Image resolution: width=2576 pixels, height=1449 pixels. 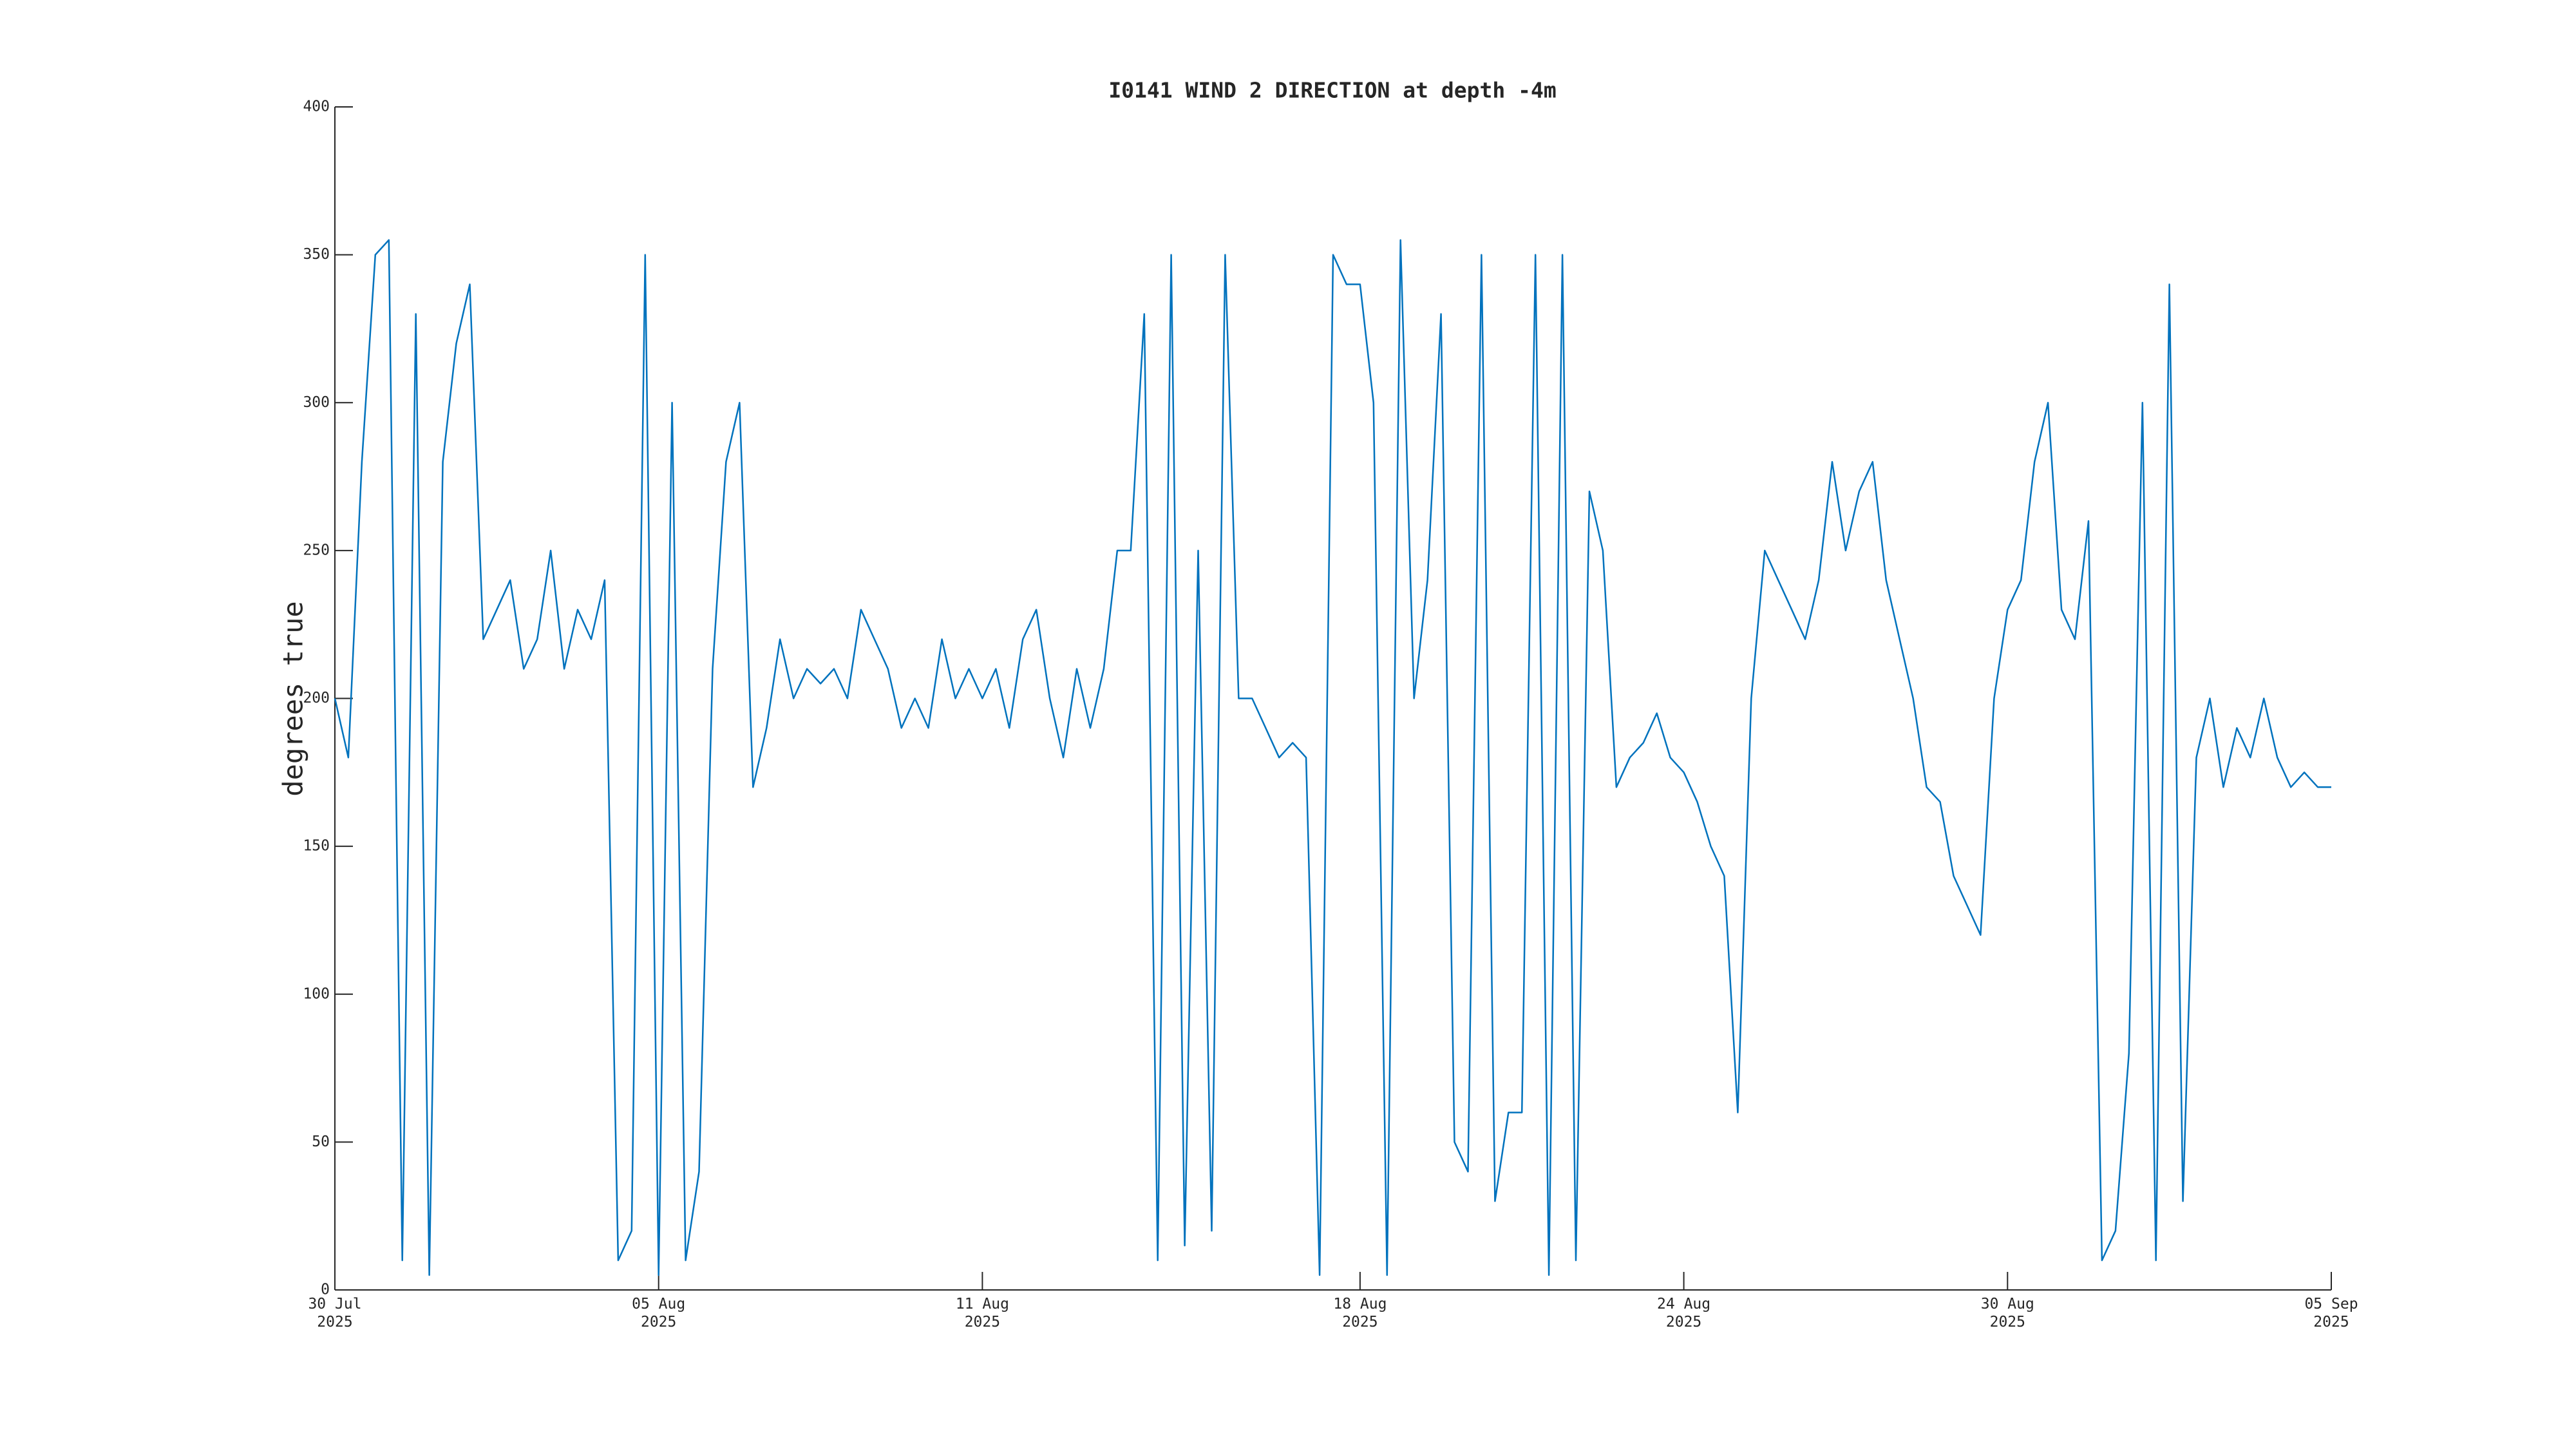 What do you see at coordinates (317, 550) in the screenshot?
I see `y-tick-label: 250` at bounding box center [317, 550].